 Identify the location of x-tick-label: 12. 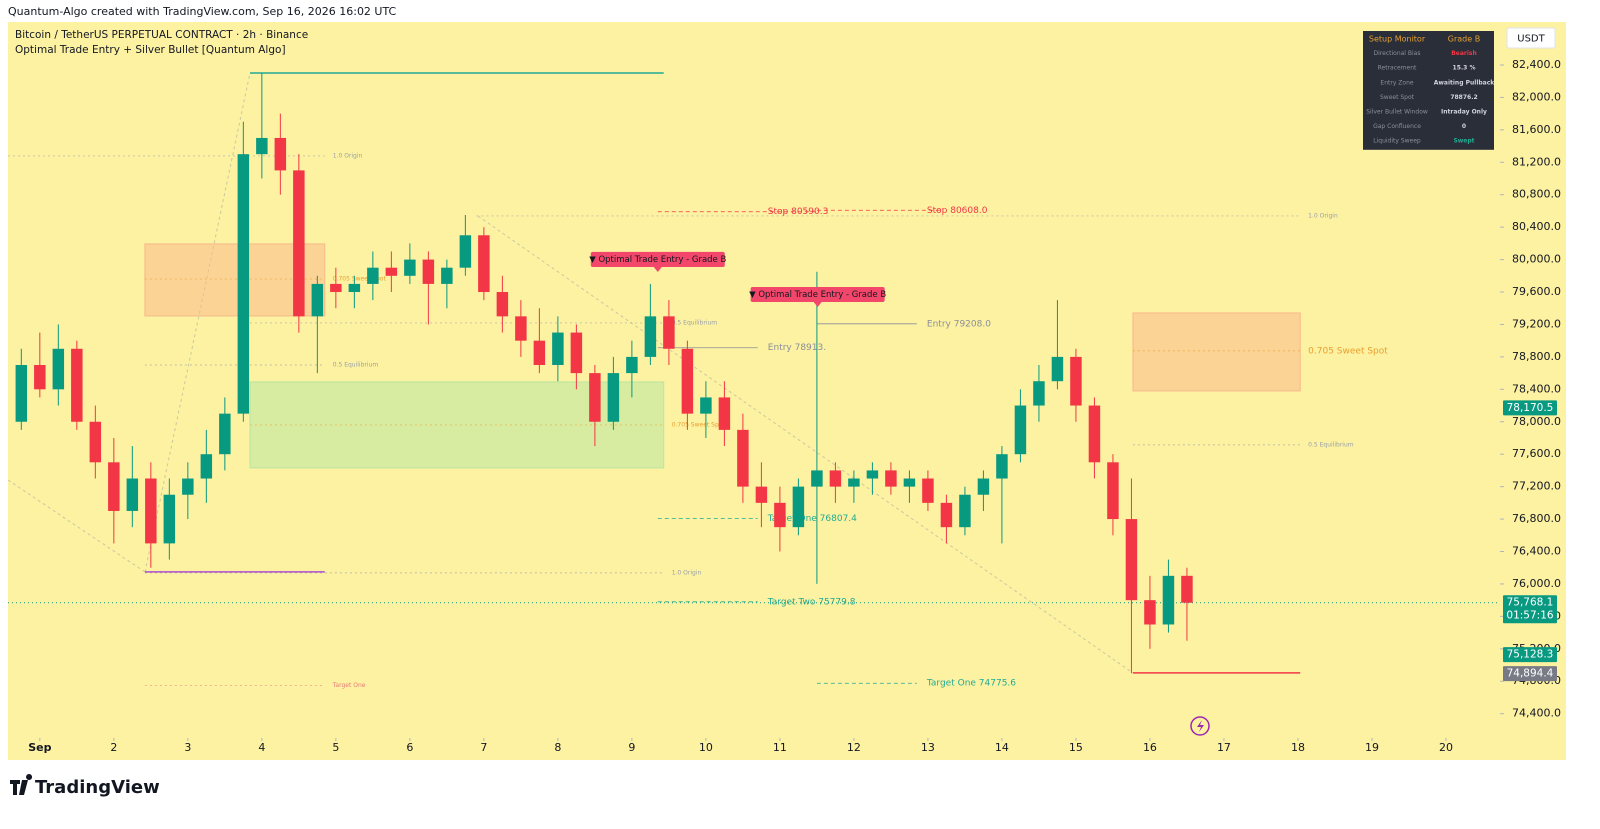
(854, 747).